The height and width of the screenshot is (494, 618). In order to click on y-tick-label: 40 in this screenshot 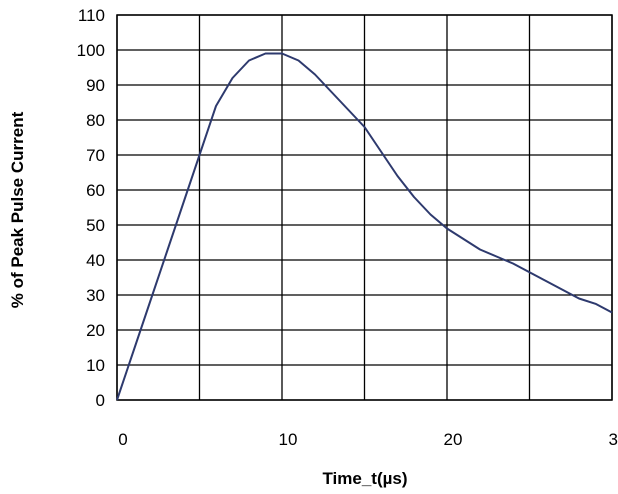, I will do `click(95, 260)`.